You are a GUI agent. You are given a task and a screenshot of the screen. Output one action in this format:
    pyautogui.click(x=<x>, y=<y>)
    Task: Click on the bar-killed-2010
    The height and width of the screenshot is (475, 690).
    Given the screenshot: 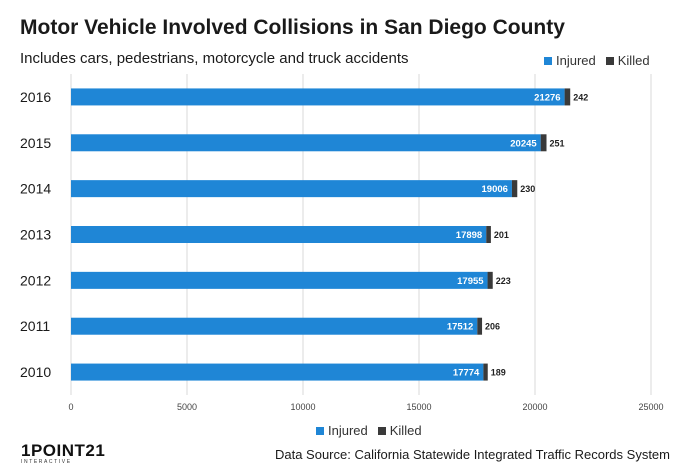 What is the action you would take?
    pyautogui.click(x=485, y=372)
    